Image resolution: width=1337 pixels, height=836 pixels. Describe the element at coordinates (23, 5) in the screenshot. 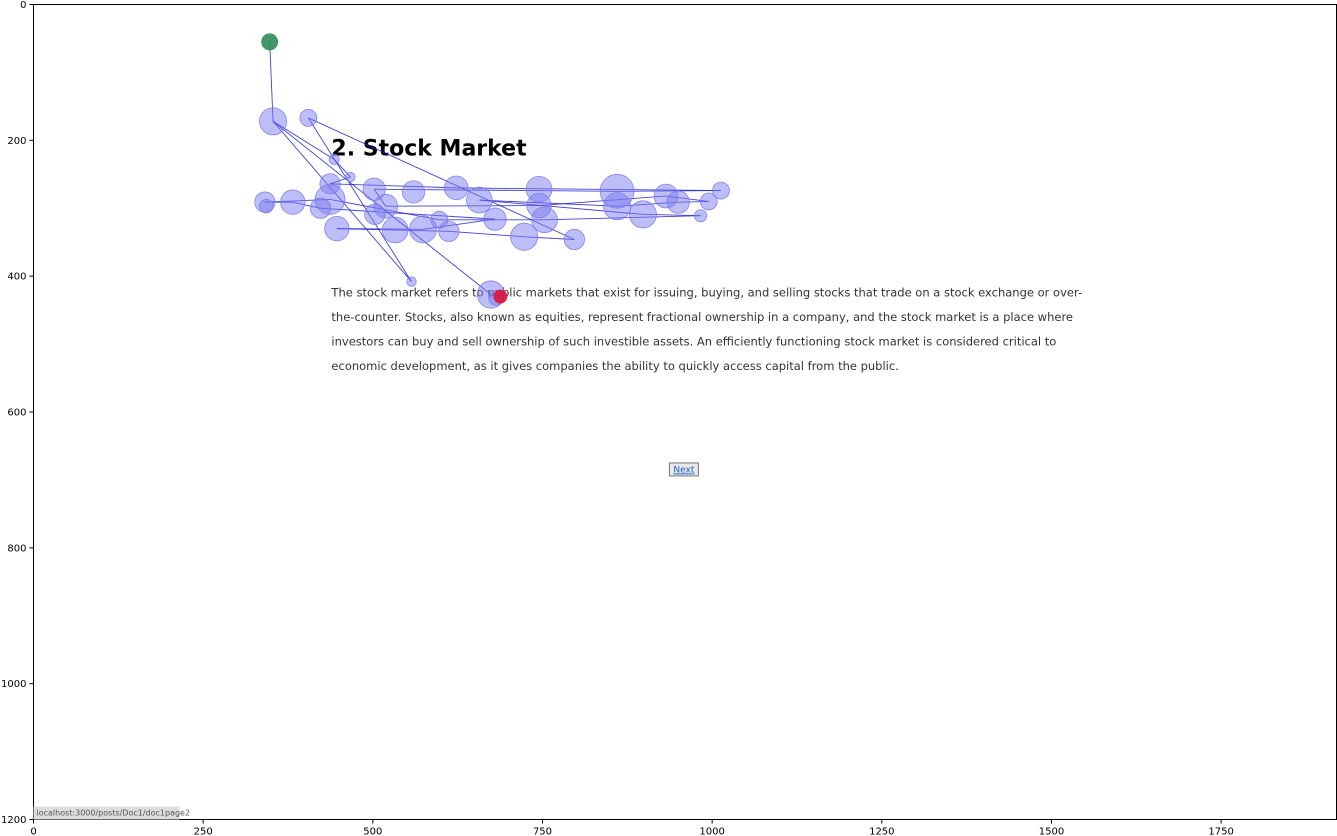

I see `y-tick-label: 0` at that location.